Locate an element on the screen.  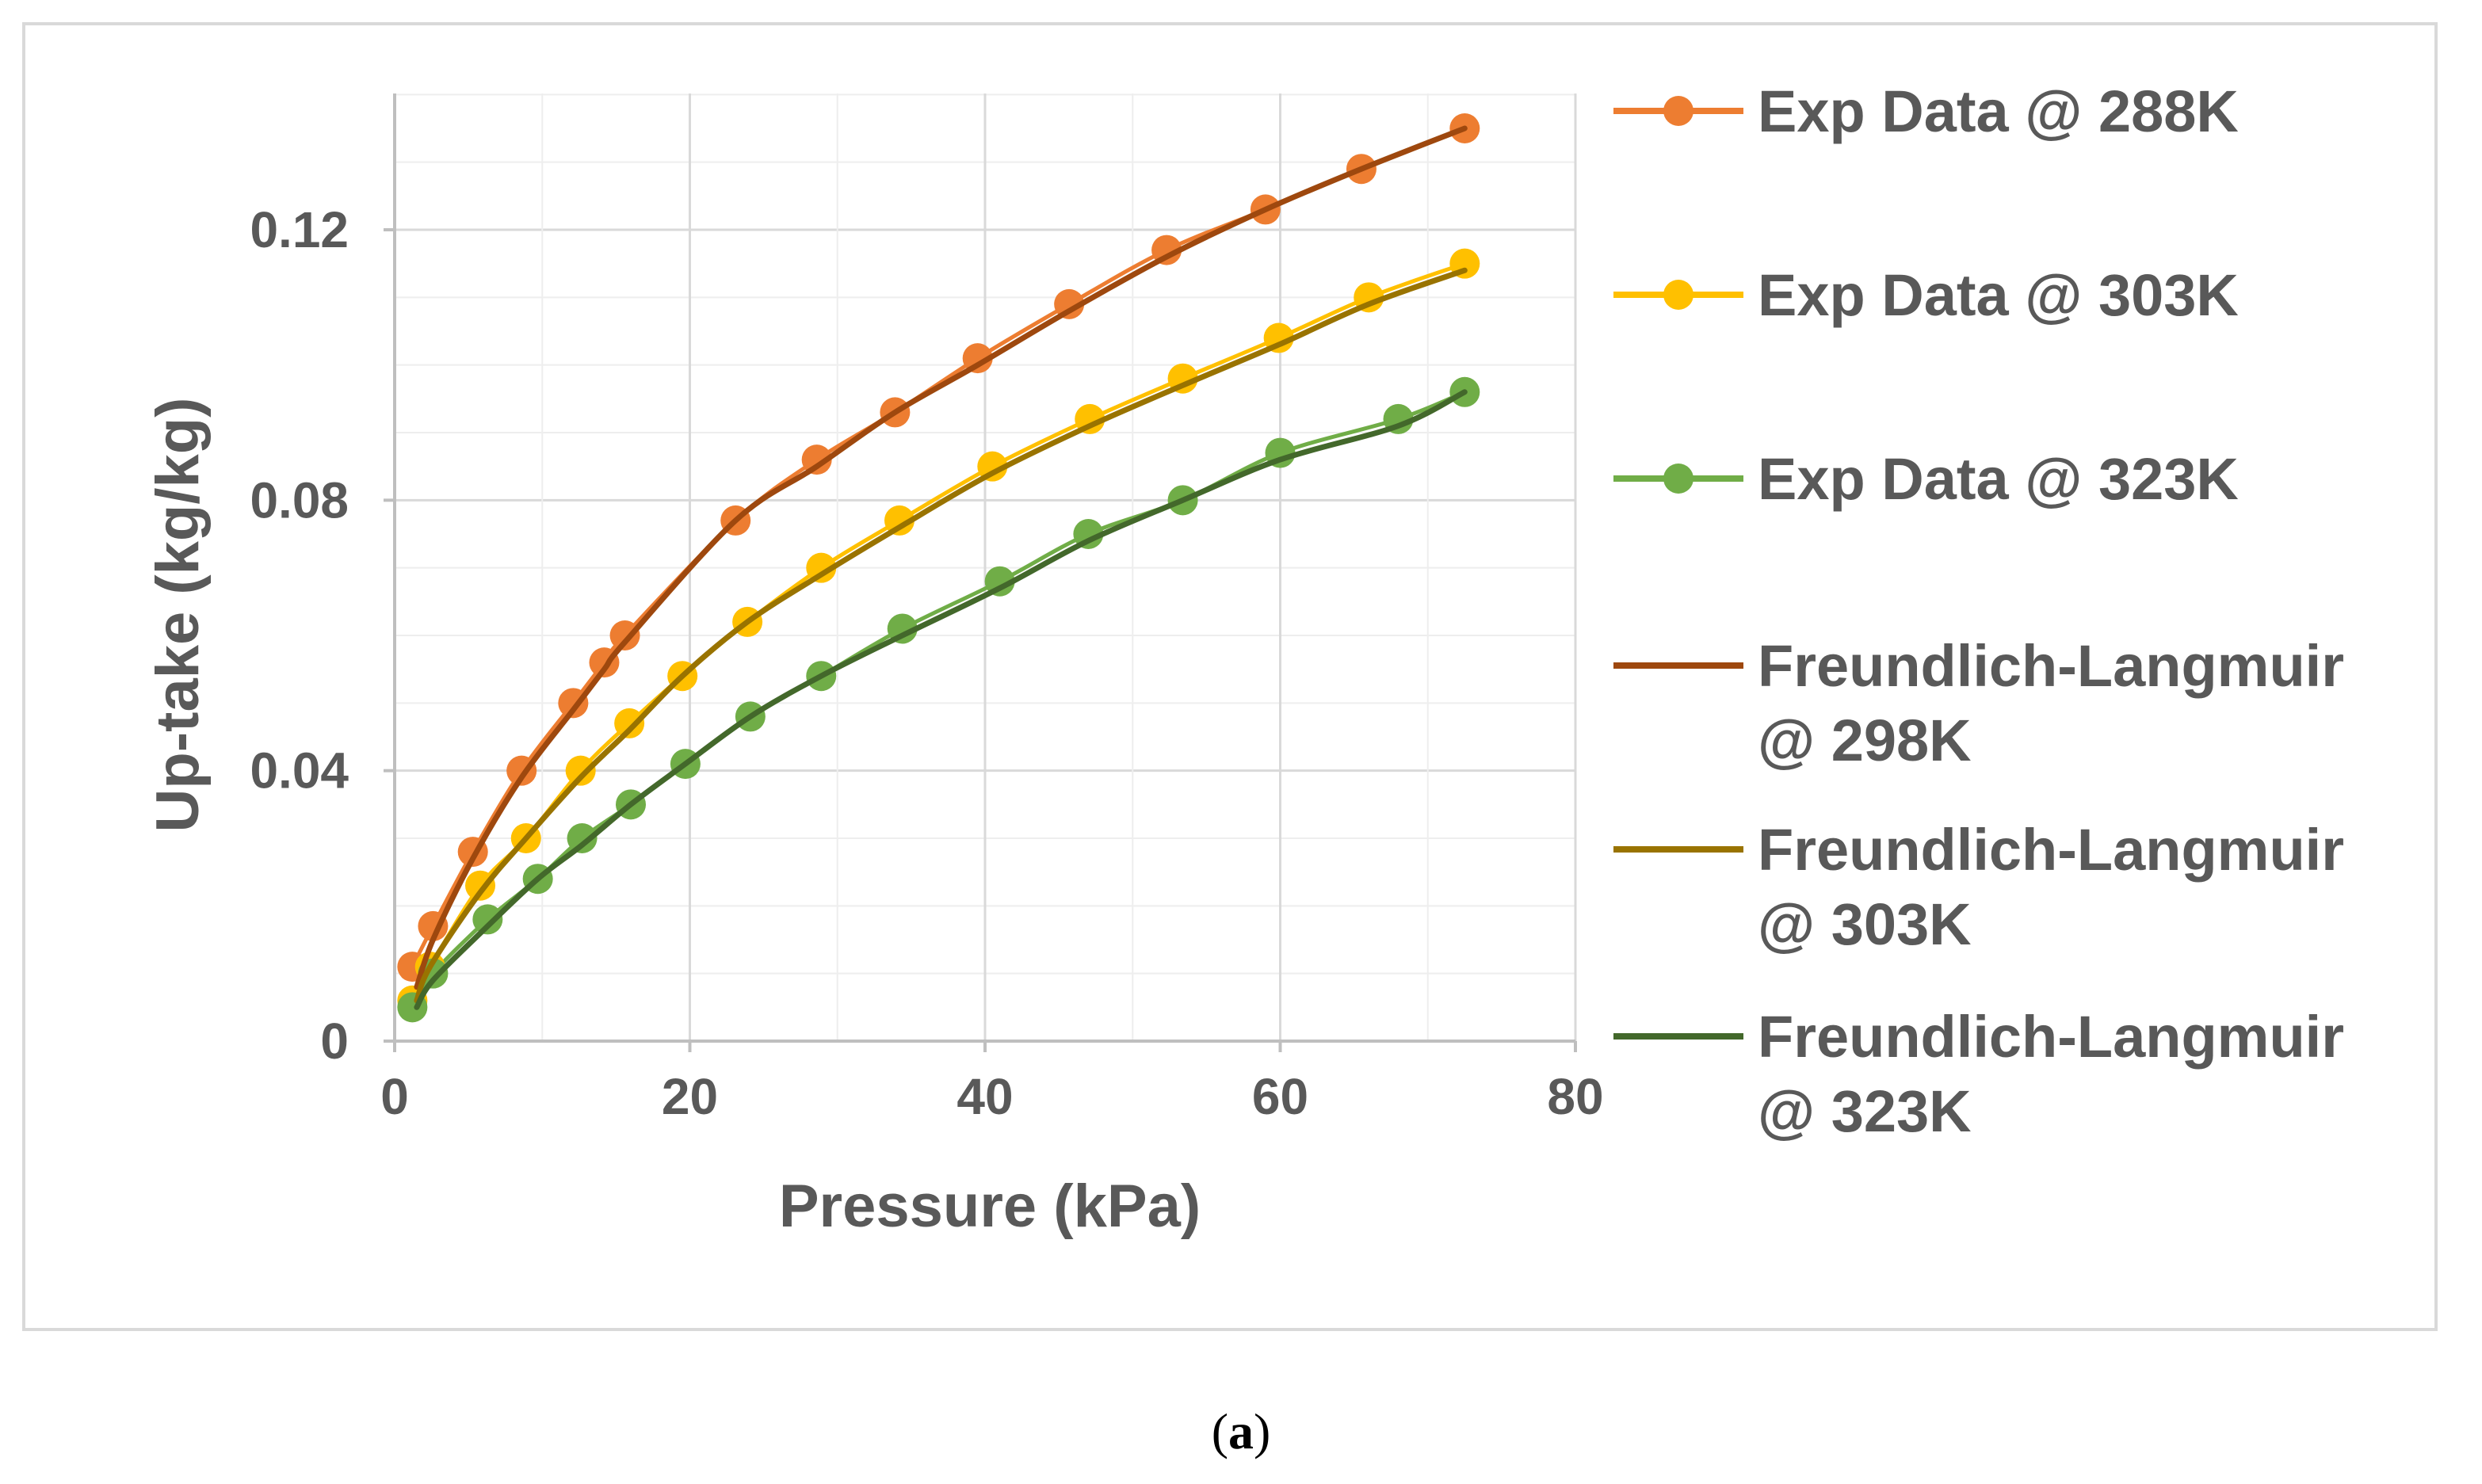
legend-label: @ 303K is located at coordinates (1865, 924).